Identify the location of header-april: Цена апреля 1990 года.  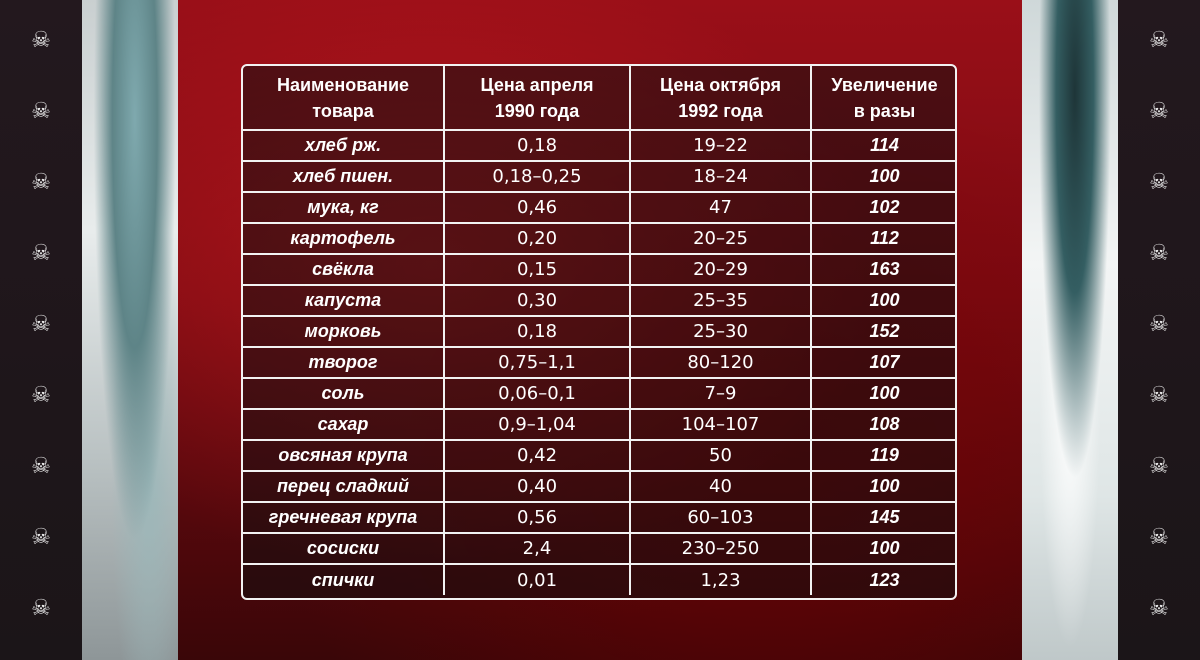
(537, 98).